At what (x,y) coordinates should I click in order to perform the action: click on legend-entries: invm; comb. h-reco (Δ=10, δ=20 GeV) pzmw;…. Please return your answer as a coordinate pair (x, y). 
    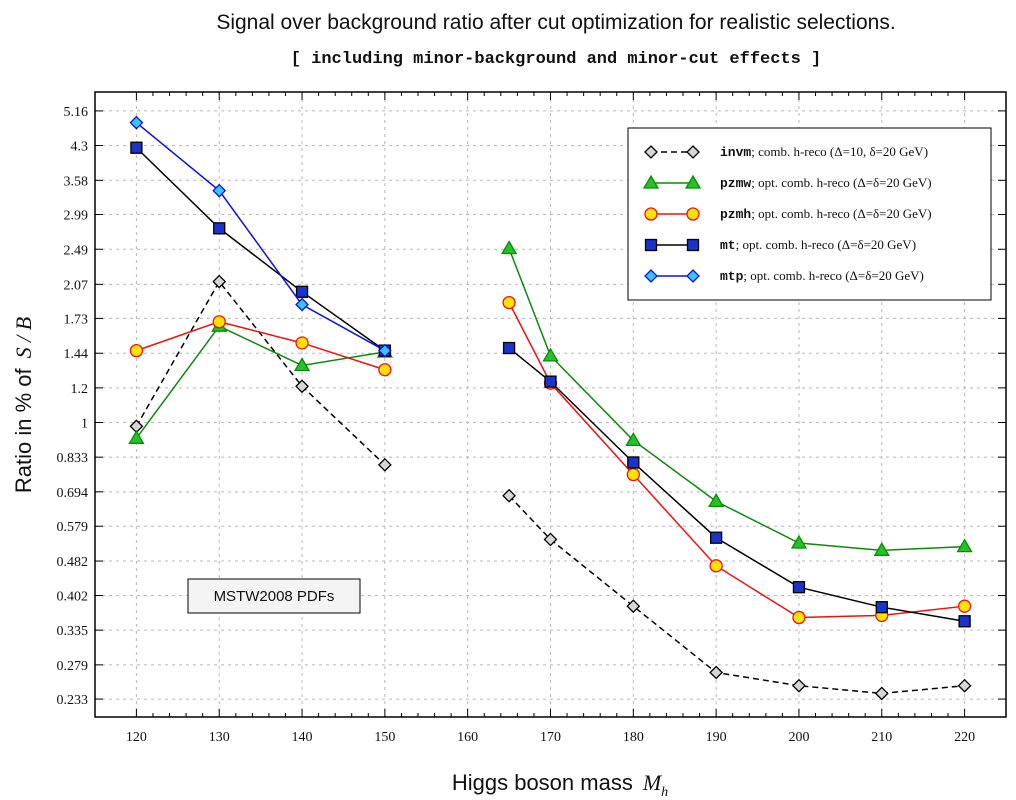
    Looking at the image, I should click on (787, 214).